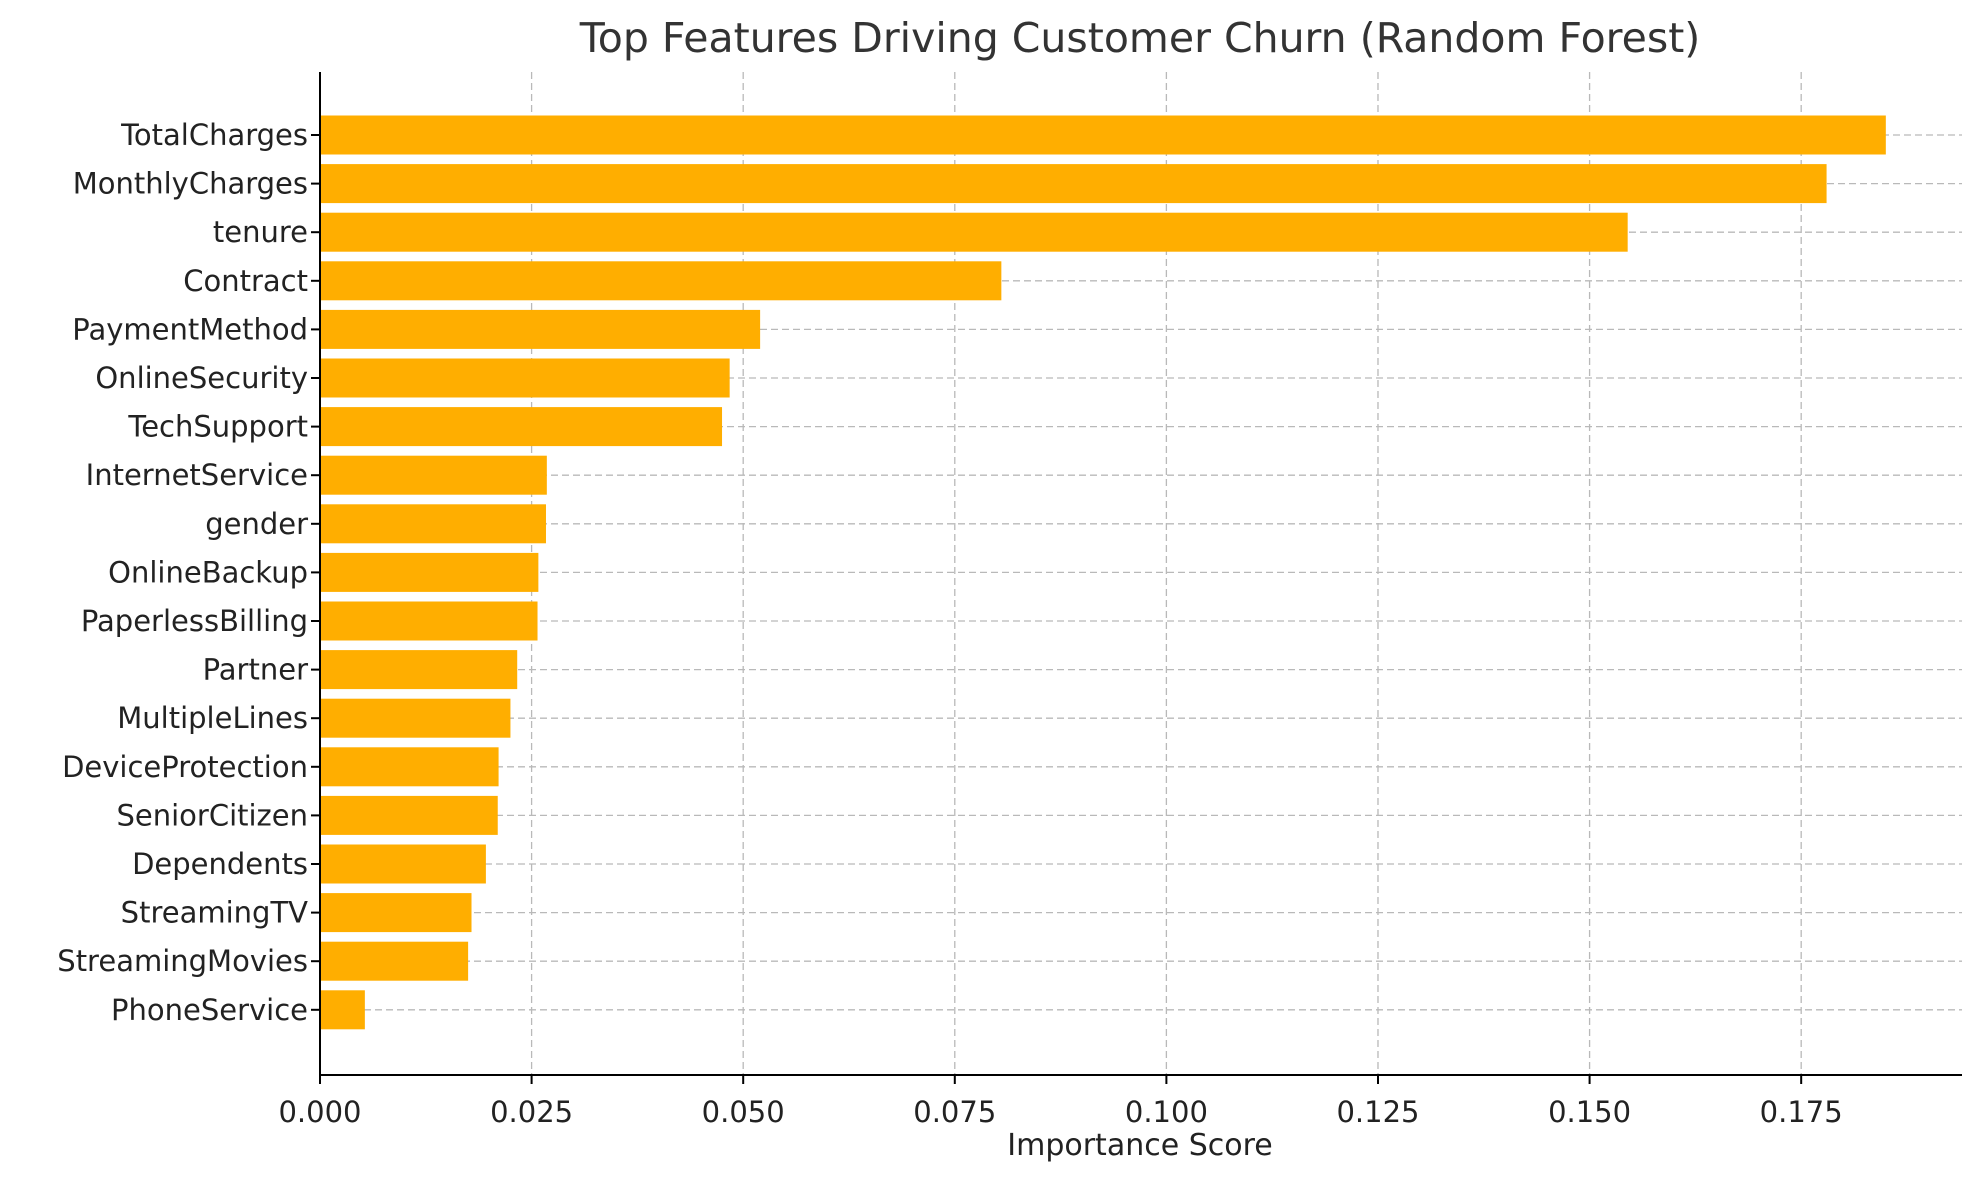 Image resolution: width=1979 pixels, height=1180 pixels. Describe the element at coordinates (1060, 1112) in the screenshot. I see `x-tick-labels: 0.000 0.025 0.050 0.075 0.100 0.125 0.150 0.175` at that location.